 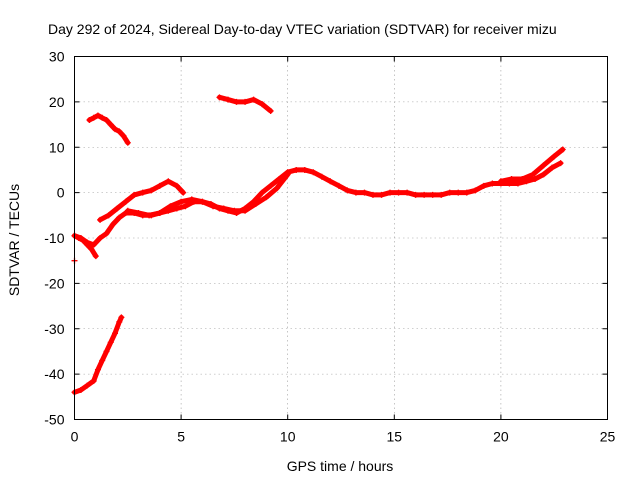 What do you see at coordinates (108, 129) in the screenshot?
I see `series-arc-high-left` at bounding box center [108, 129].